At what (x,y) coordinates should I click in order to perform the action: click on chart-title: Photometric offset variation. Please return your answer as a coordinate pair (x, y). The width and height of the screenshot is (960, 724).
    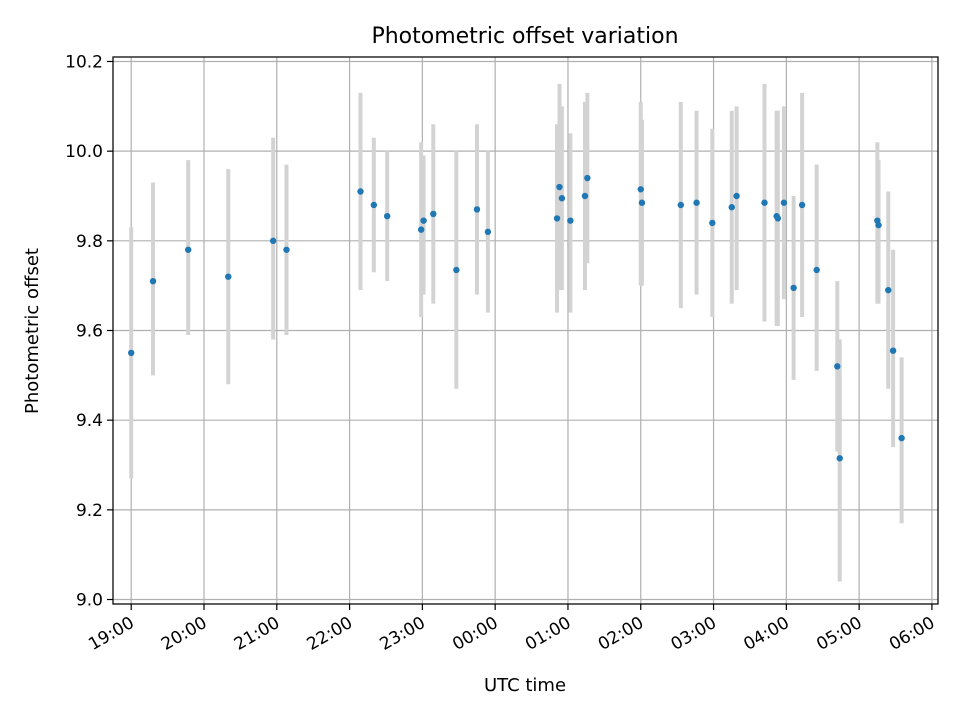
    Looking at the image, I should click on (524, 36).